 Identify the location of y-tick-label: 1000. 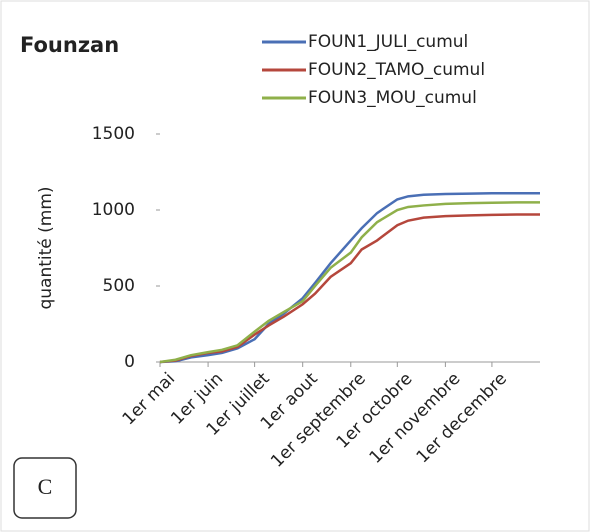
(113, 210).